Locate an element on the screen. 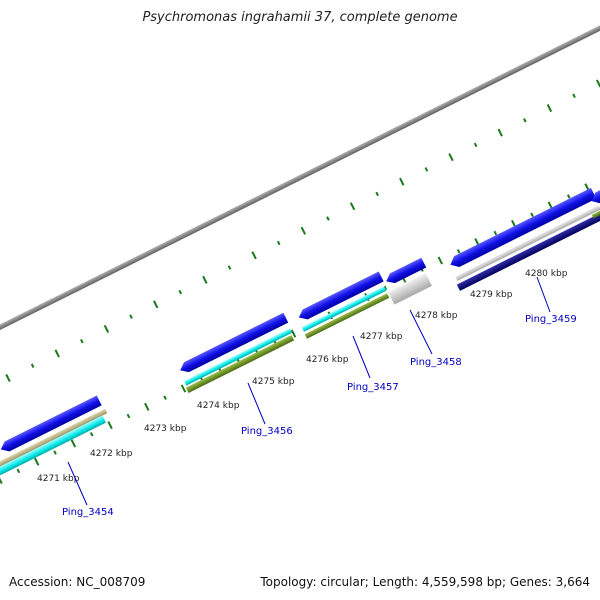  tick-label: 4274 kbp is located at coordinates (218, 406).